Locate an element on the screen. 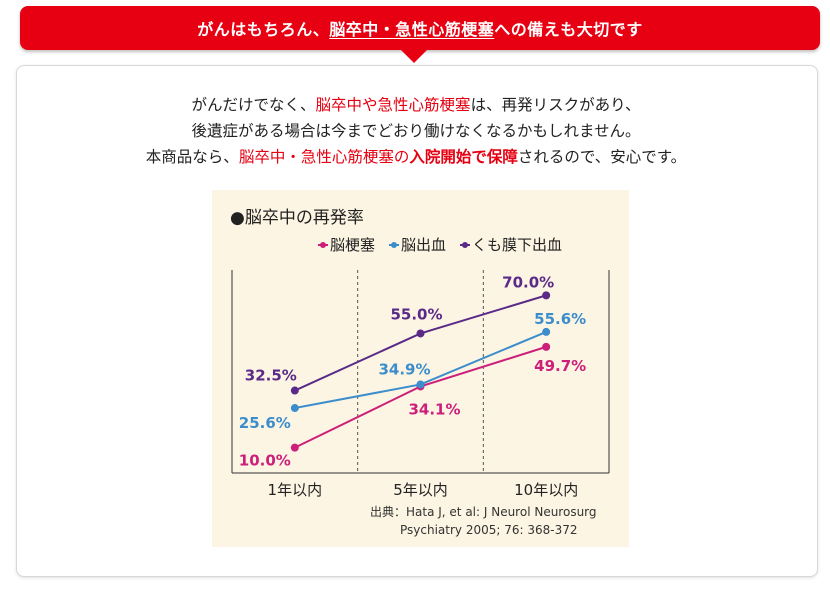  data-label: 34.9% is located at coordinates (404, 369).